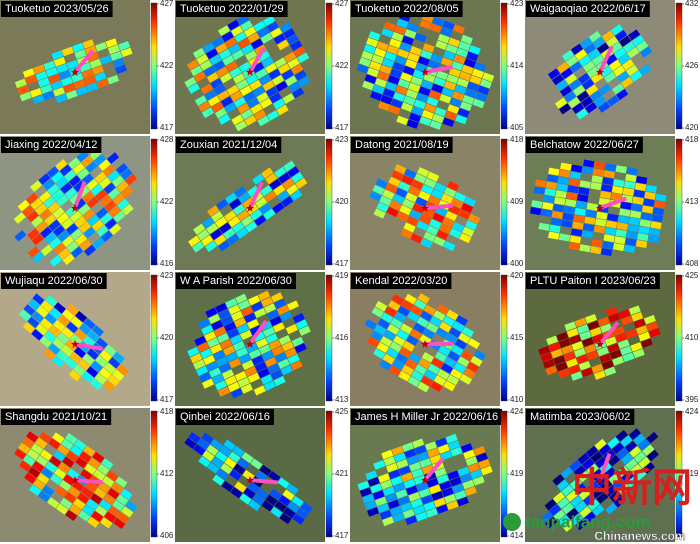 The width and height of the screenshot is (700, 544). I want to click on panel-label: Tuoketuo 2022/08/05, so click(407, 9).